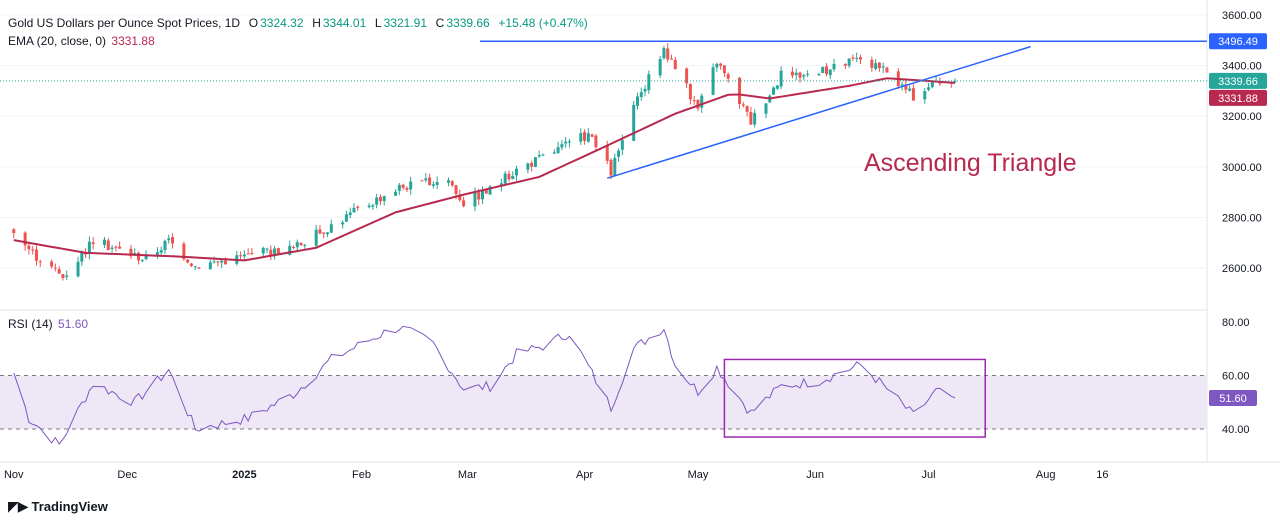 The width and height of the screenshot is (1280, 521). Describe the element at coordinates (18, 506) in the screenshot. I see `tradingview-logo-icon: ◤▶` at that location.